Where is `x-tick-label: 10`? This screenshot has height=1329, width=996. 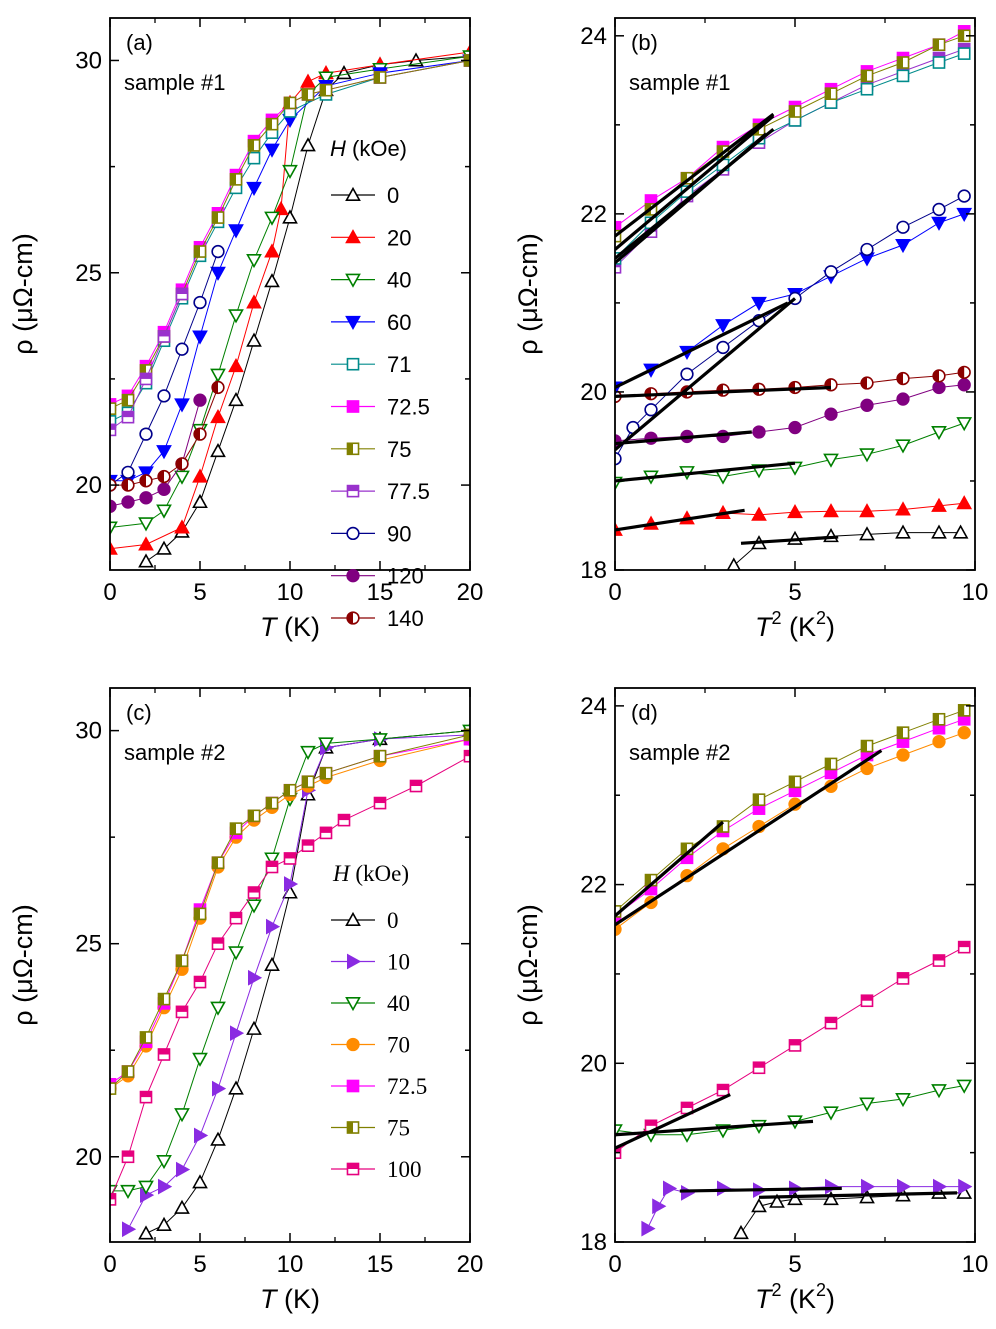
x-tick-label: 10 is located at coordinates (290, 1264).